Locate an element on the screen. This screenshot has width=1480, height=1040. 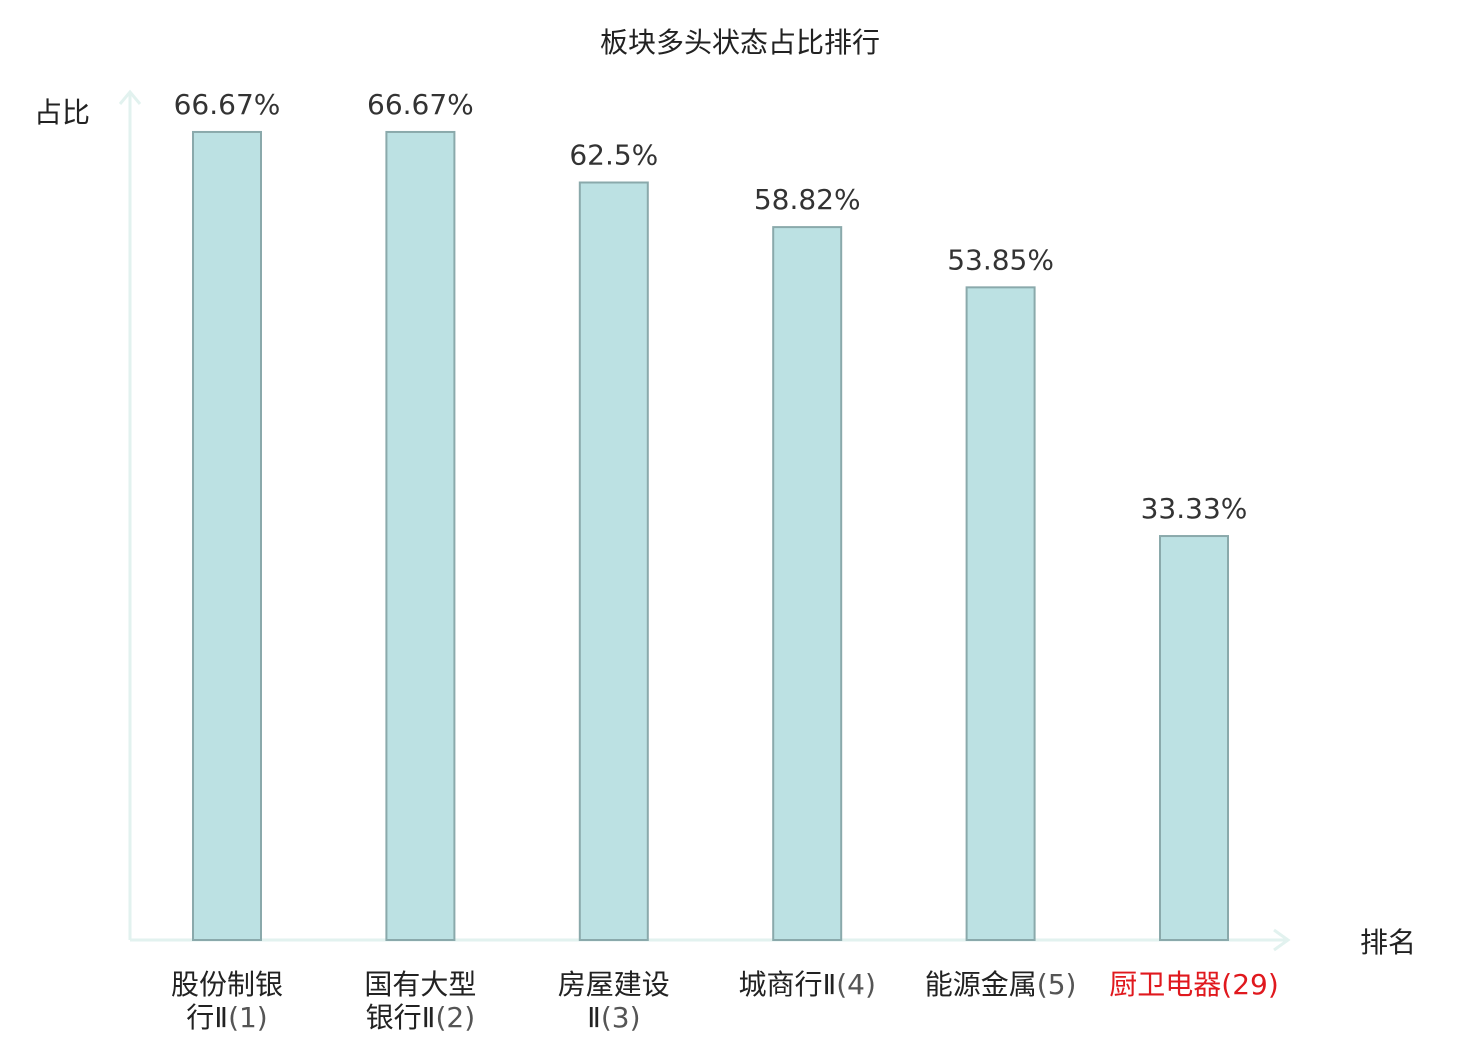
y-axis-label: 占比 is located at coordinates (62, 112).